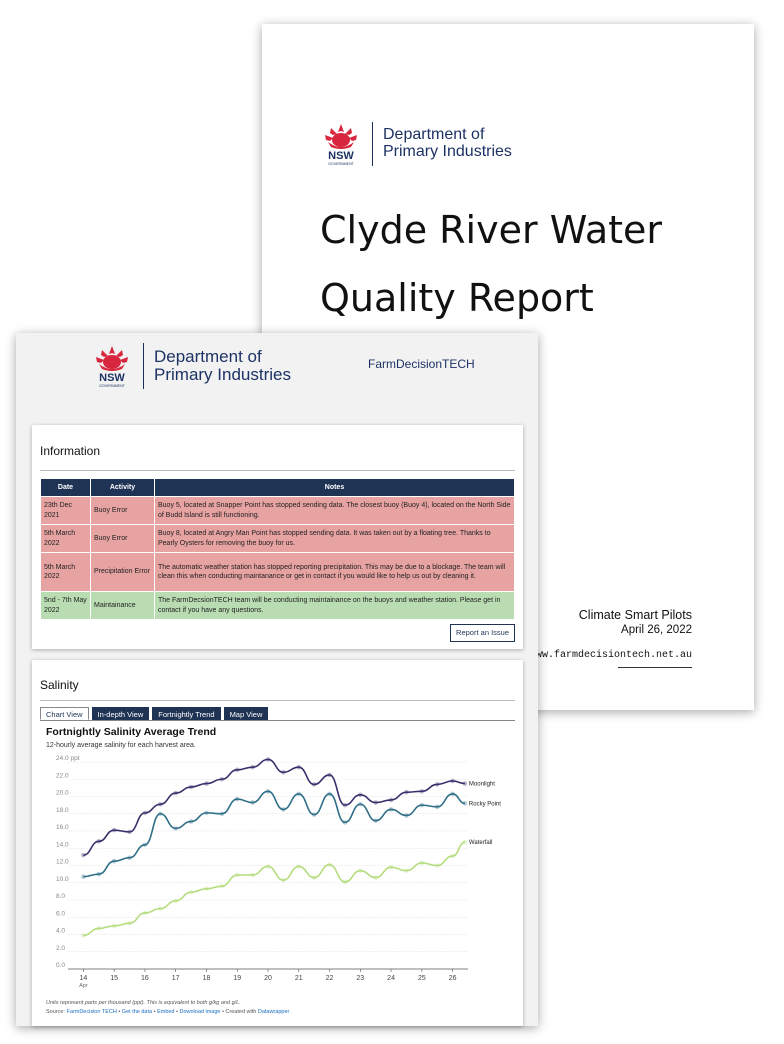 This screenshot has width=784, height=1044. Describe the element at coordinates (186, 713) in the screenshot. I see `tab-fortnightly-trend: Fortnightly Trend` at that location.